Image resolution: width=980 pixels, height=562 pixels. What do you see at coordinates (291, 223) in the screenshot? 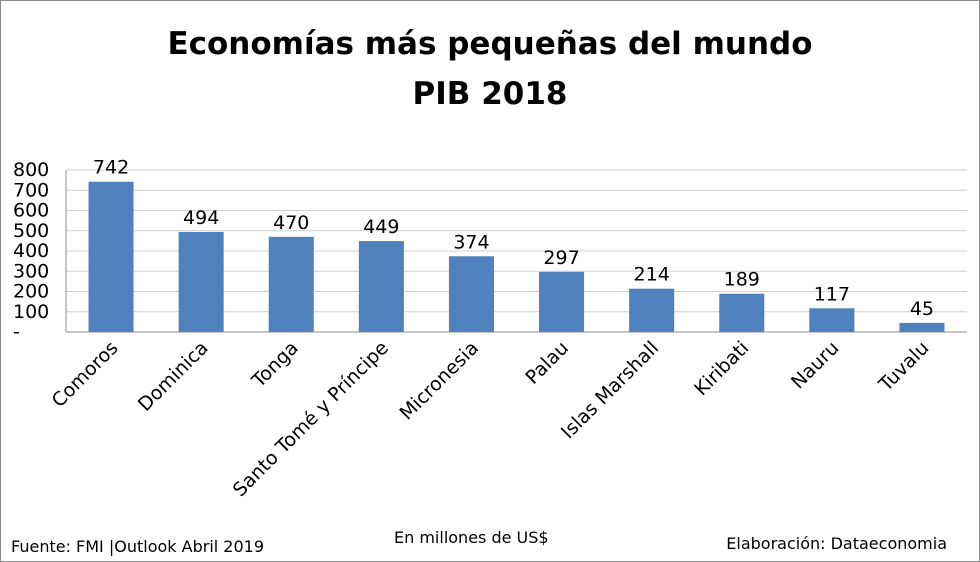
I see `data-label: 470` at bounding box center [291, 223].